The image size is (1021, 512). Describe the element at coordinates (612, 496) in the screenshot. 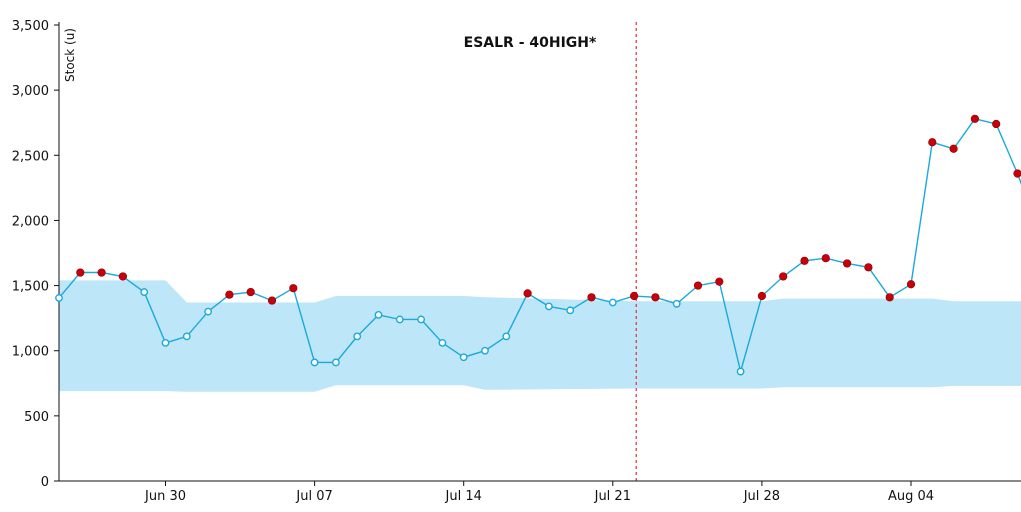

I see `x-tick-label: Jul 21` at that location.